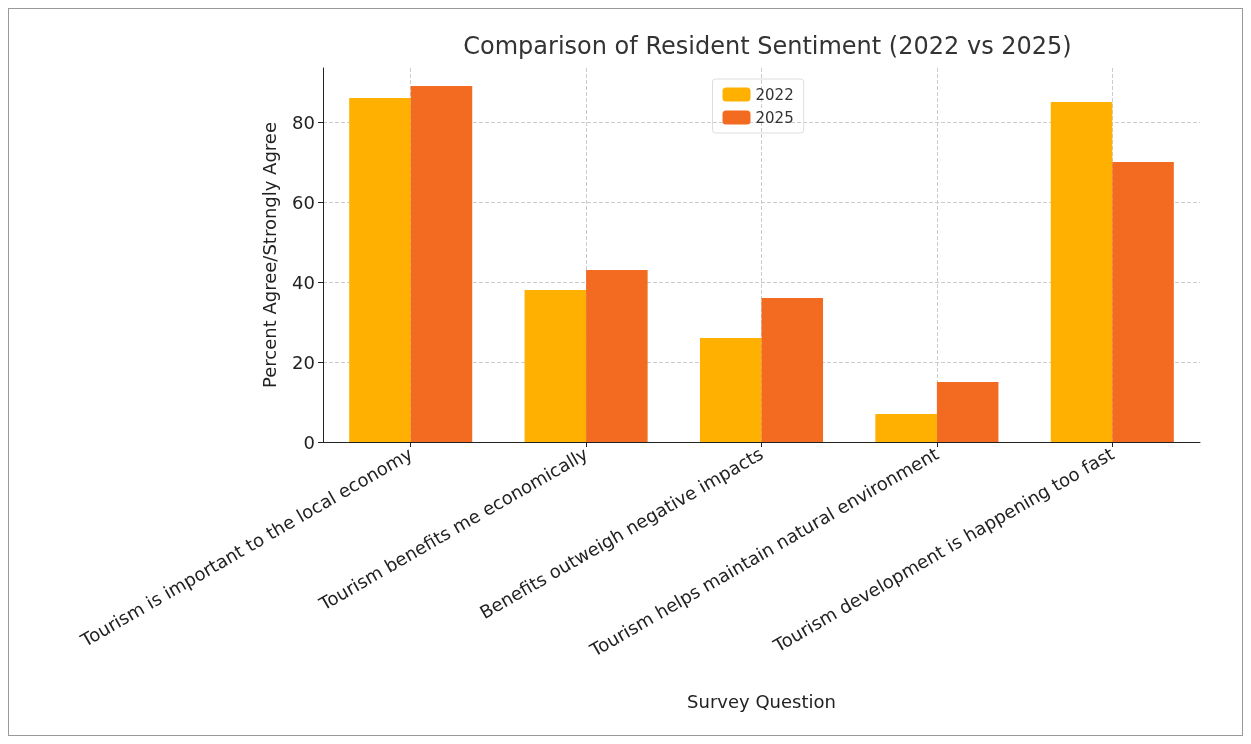 The height and width of the screenshot is (744, 1251). I want to click on x-axis-title: Survey Question, so click(761, 701).